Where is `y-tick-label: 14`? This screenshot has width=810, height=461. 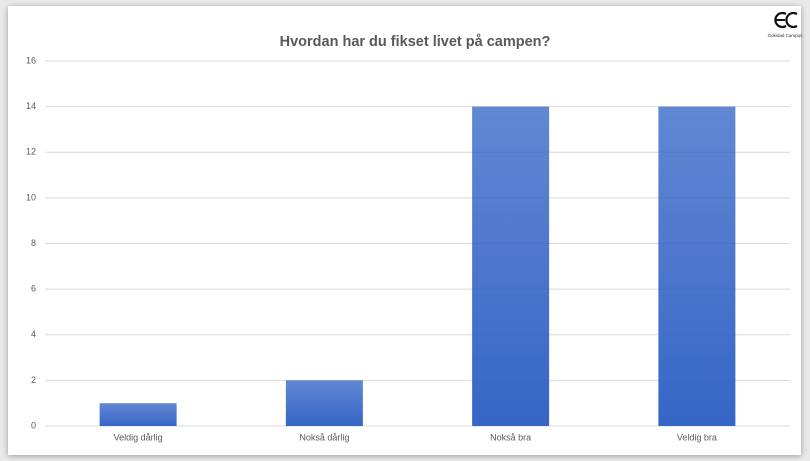
y-tick-label: 14 is located at coordinates (31, 106).